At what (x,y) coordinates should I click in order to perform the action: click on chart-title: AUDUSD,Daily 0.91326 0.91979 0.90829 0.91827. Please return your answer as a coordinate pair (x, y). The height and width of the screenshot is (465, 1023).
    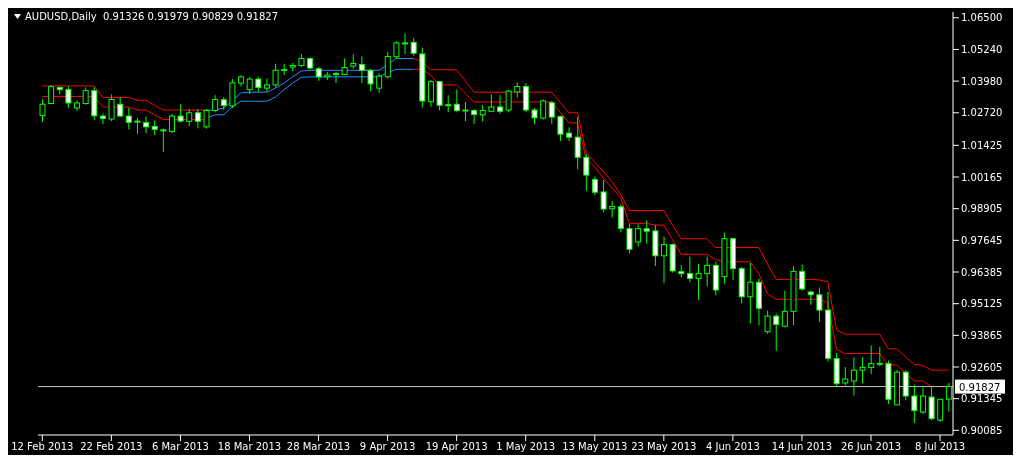
    Looking at the image, I should click on (152, 16).